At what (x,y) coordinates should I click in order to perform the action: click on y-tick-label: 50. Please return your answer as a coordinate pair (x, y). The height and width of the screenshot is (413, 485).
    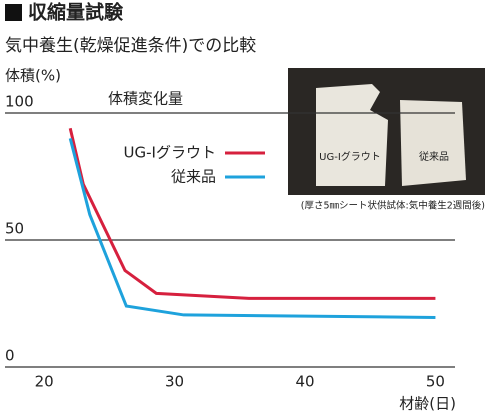
    Looking at the image, I should click on (14, 229).